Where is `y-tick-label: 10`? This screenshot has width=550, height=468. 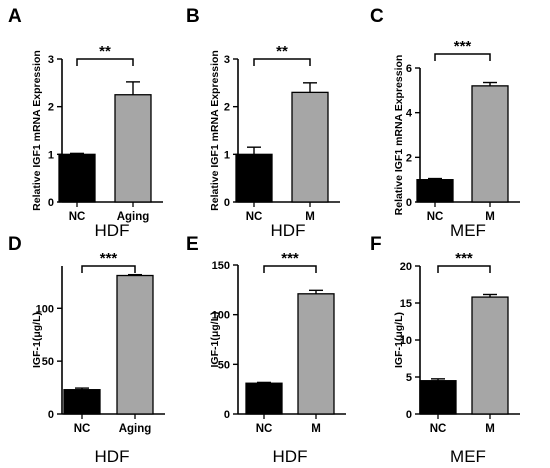
y-tick-label: 10 is located at coordinates (406, 341).